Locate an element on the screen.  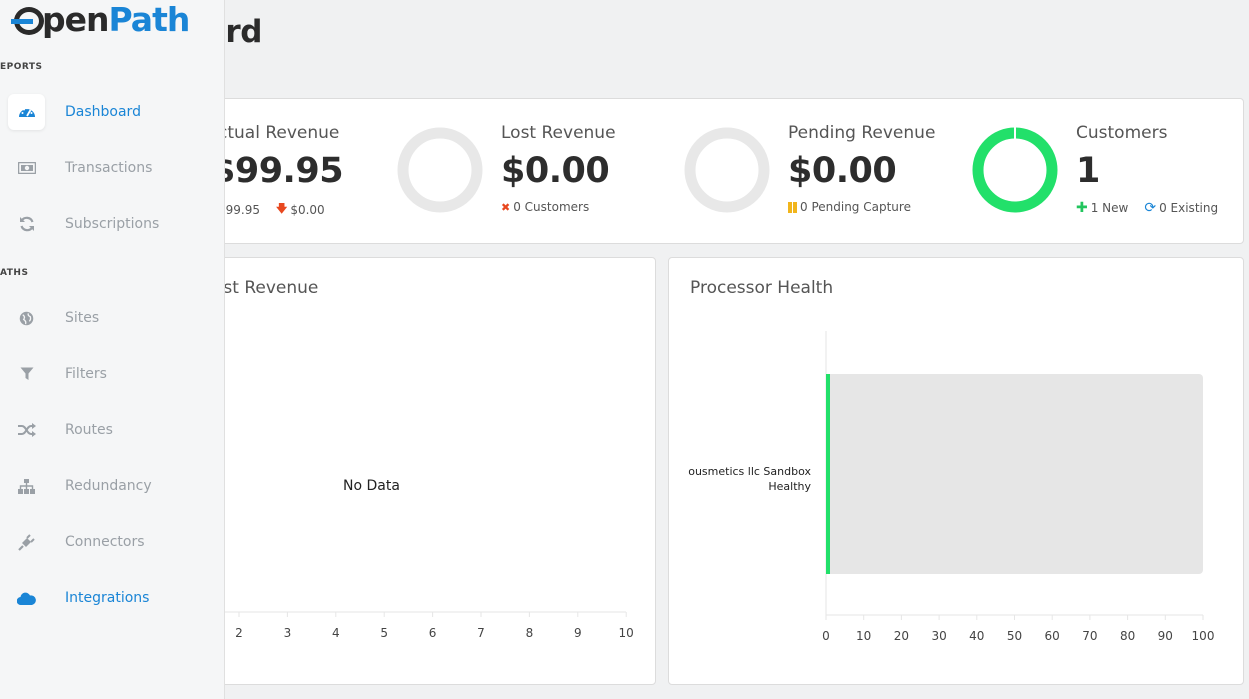
lost-revenue-chart: 2 3 4 5 6 7 8 9 10 is located at coordinates (417, 625).